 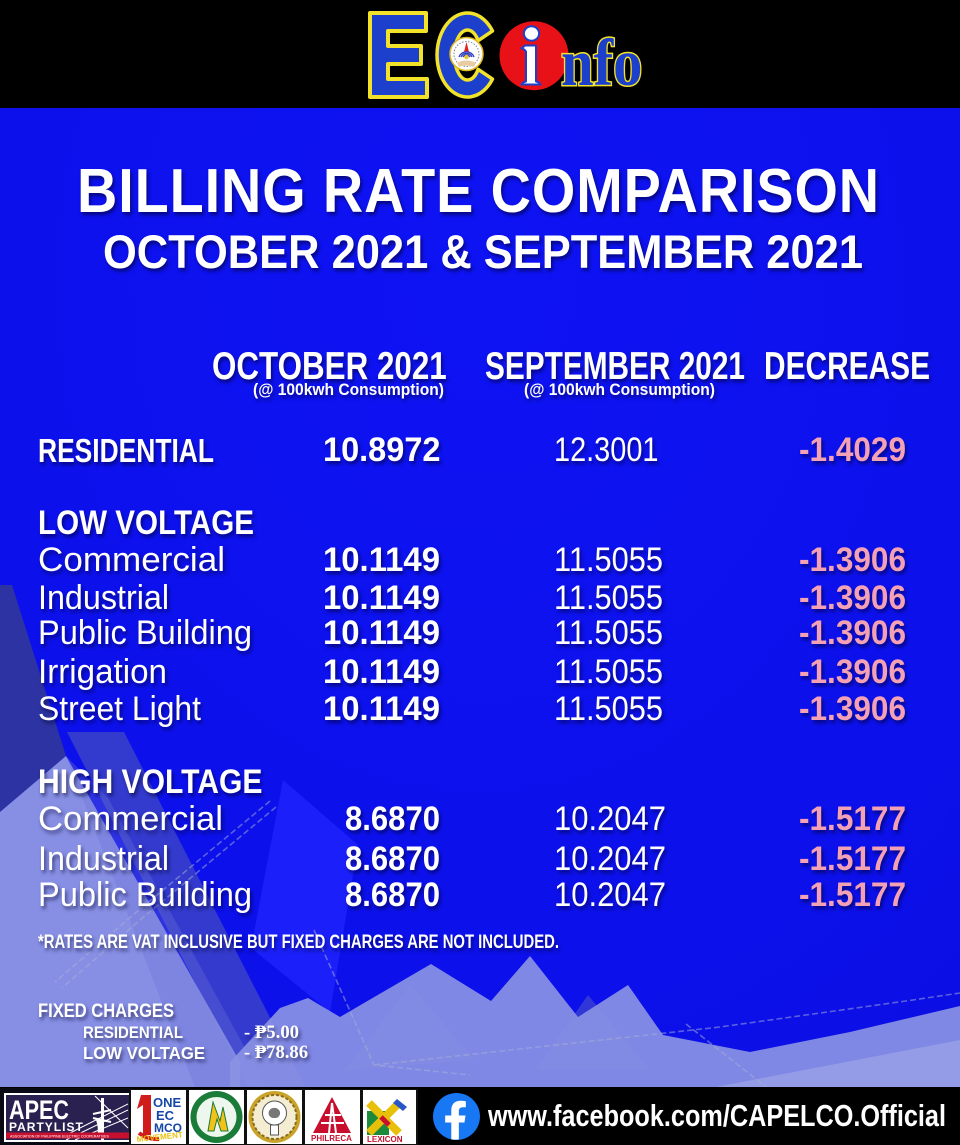 What do you see at coordinates (168, 1128) in the screenshot?
I see `svg-text: MCO` at bounding box center [168, 1128].